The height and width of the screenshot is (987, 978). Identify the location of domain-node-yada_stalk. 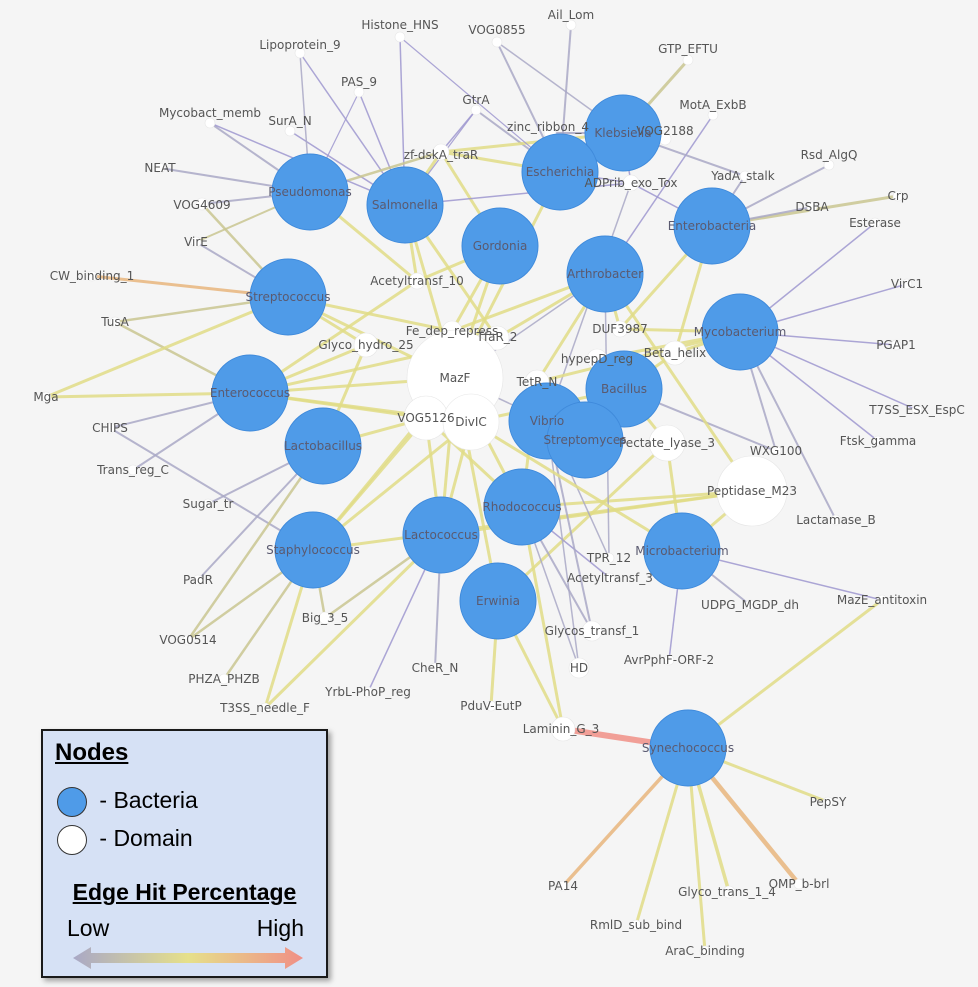
(745, 176).